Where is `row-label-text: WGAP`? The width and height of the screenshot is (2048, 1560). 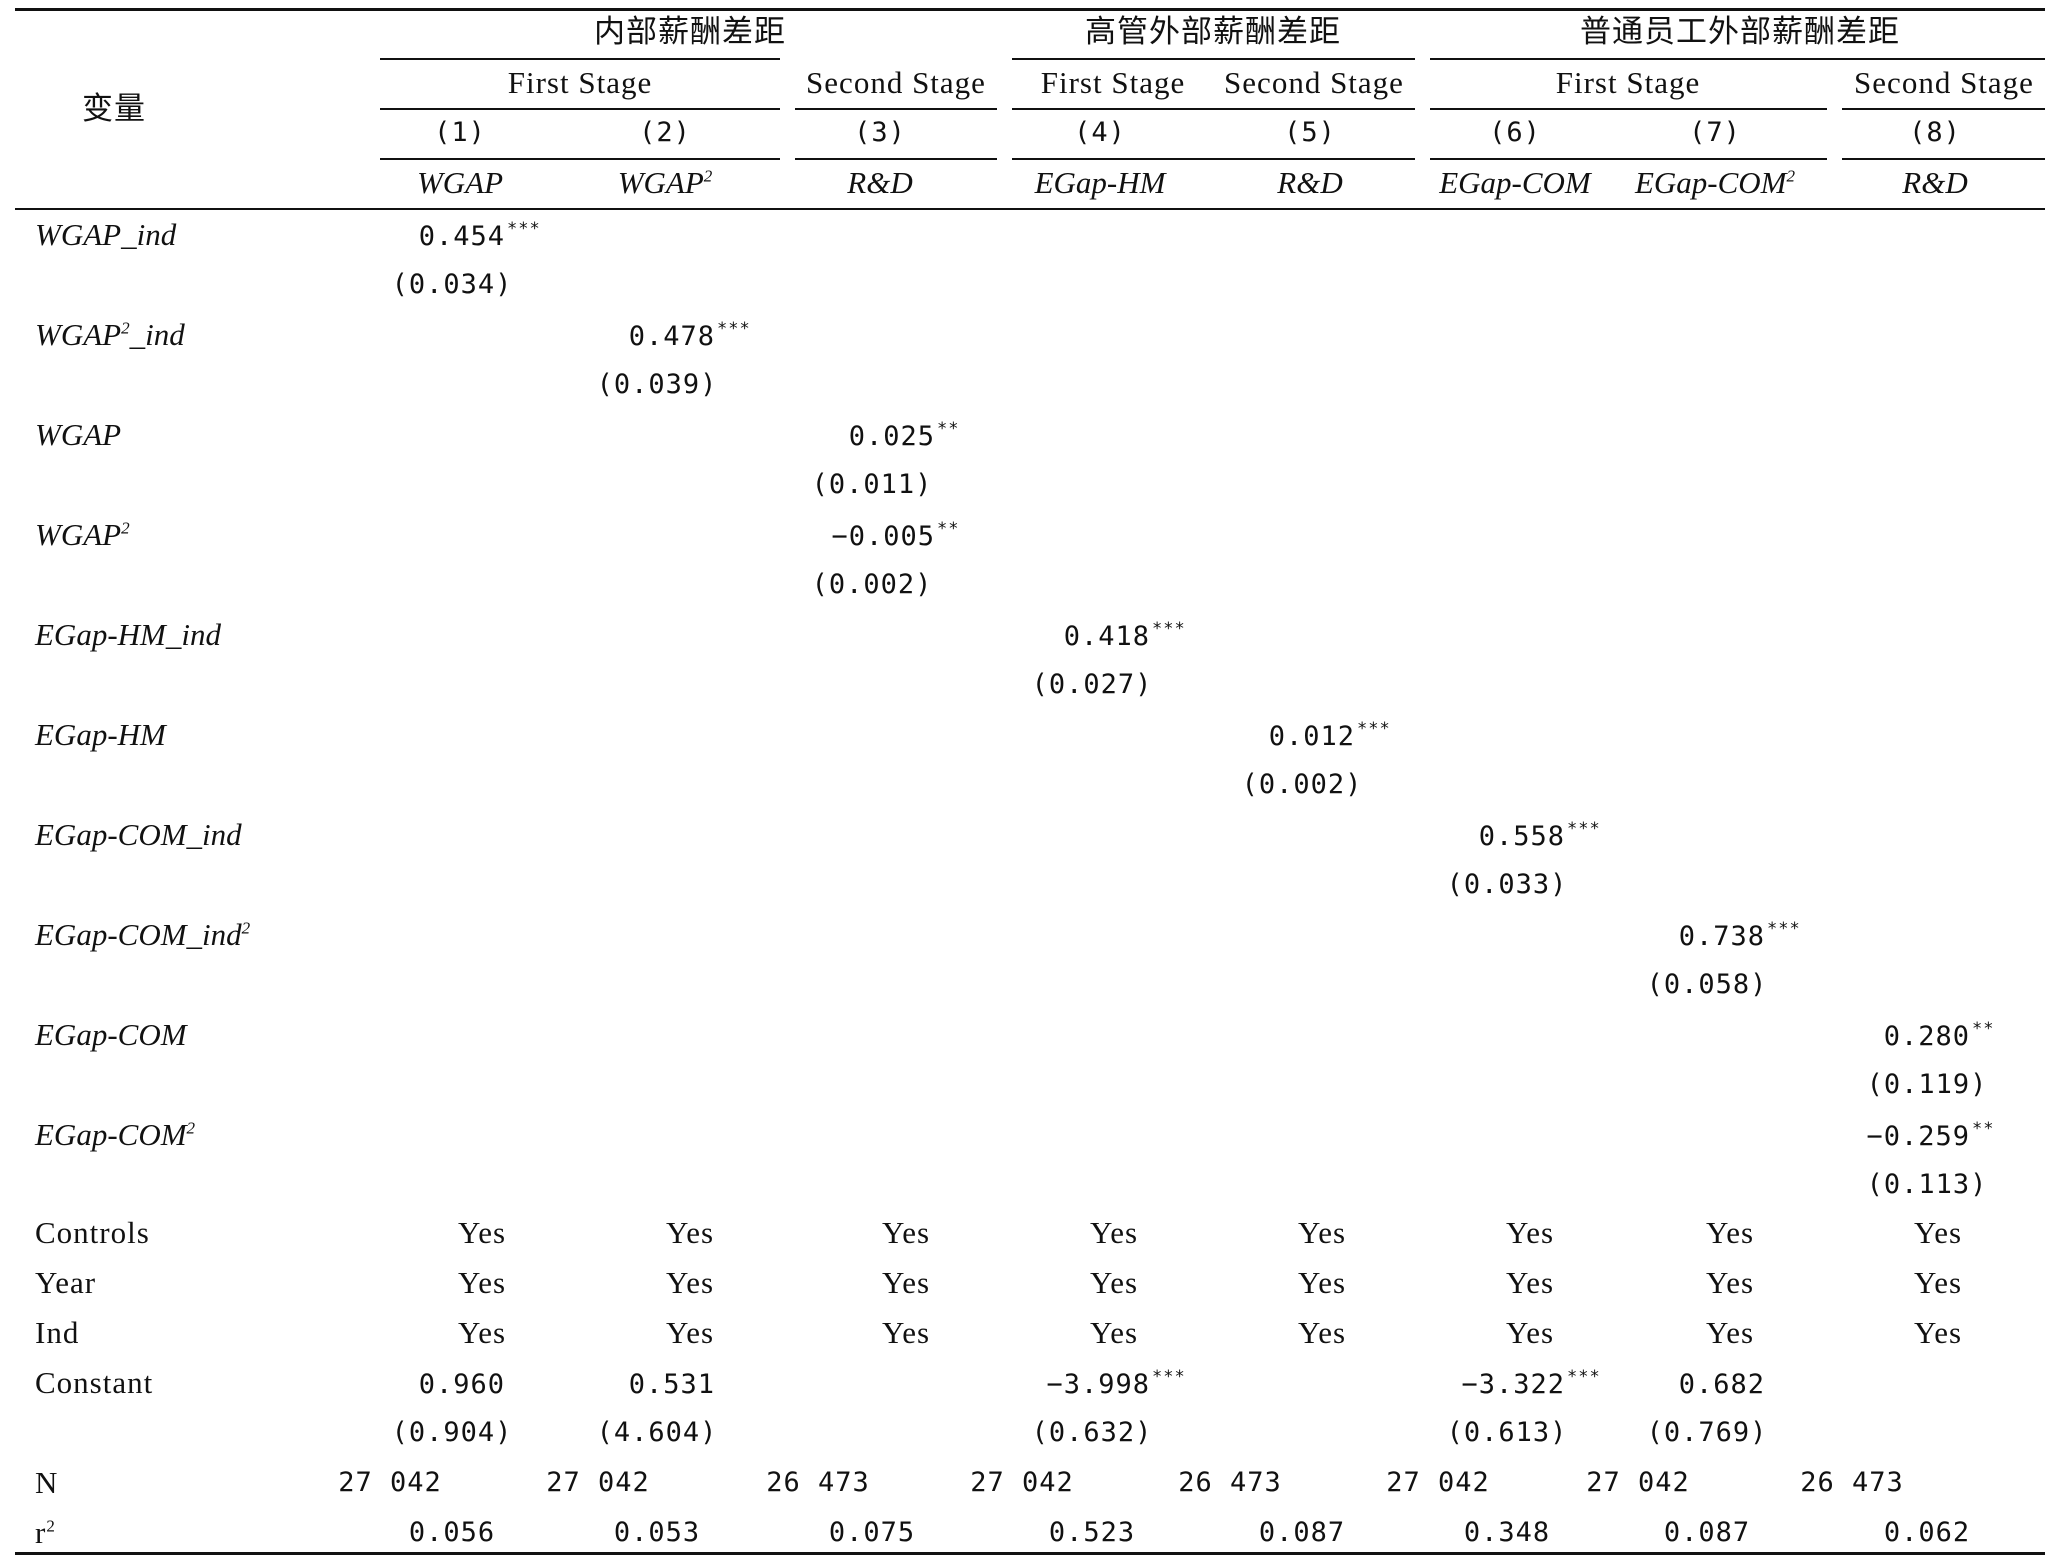 row-label-text: WGAP is located at coordinates (78, 334).